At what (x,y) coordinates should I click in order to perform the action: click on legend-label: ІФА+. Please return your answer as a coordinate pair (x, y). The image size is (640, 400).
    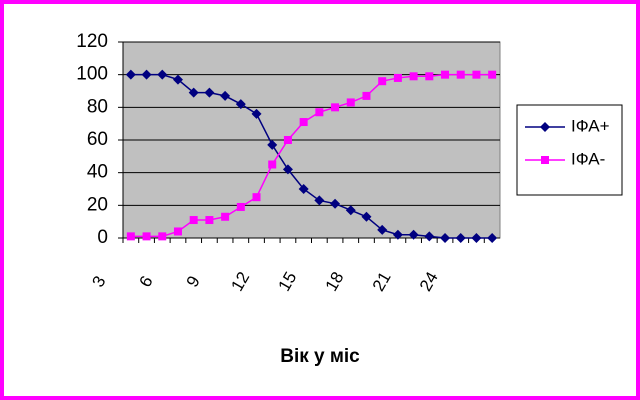
    Looking at the image, I should click on (590, 125).